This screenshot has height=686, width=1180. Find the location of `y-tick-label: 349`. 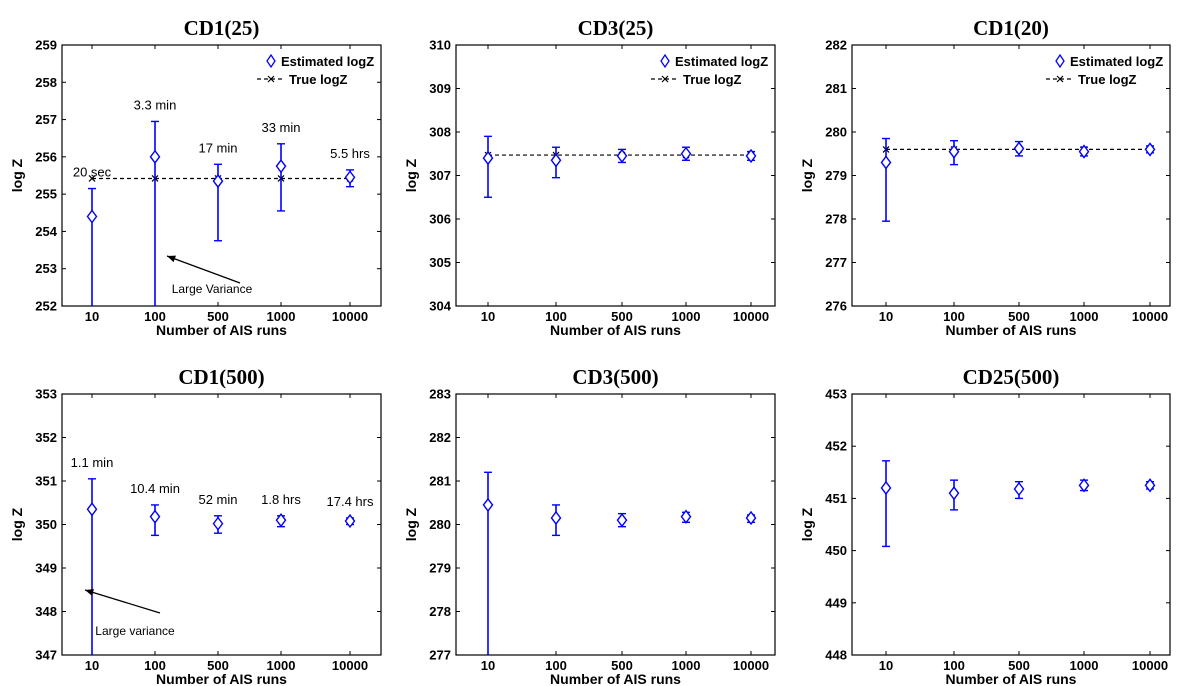

y-tick-label: 349 is located at coordinates (46, 568).